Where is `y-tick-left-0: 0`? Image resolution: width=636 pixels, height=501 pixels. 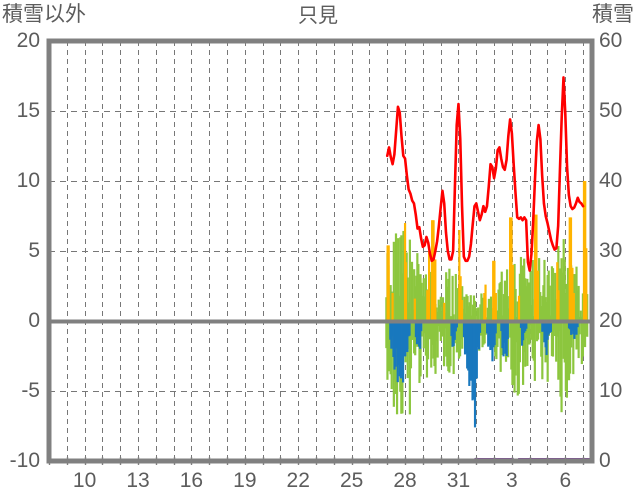
y-tick-left-0: 0 is located at coordinates (34, 320).